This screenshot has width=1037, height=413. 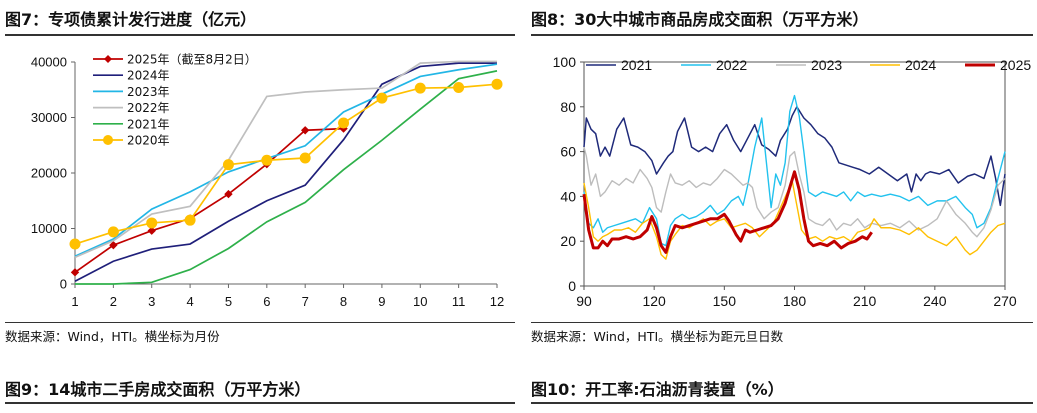 What do you see at coordinates (826, 65) in the screenshot?
I see `legend-label: 2023` at bounding box center [826, 65].